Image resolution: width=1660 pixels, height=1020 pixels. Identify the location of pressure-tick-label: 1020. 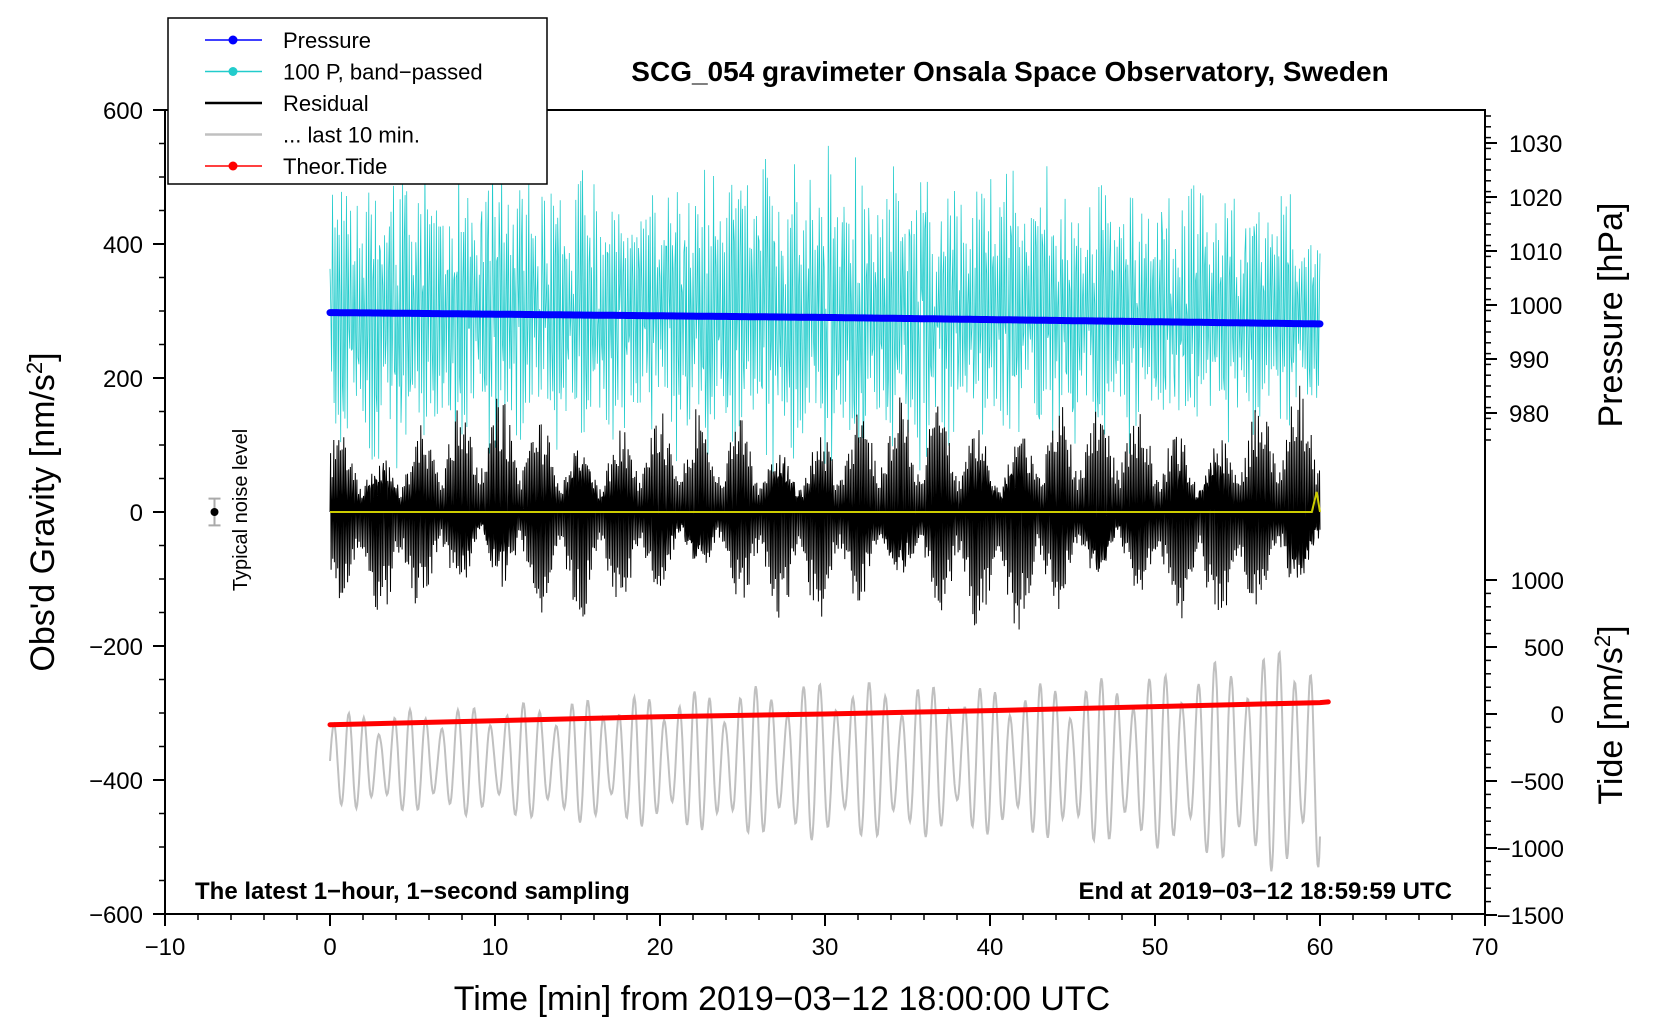
(1535, 198).